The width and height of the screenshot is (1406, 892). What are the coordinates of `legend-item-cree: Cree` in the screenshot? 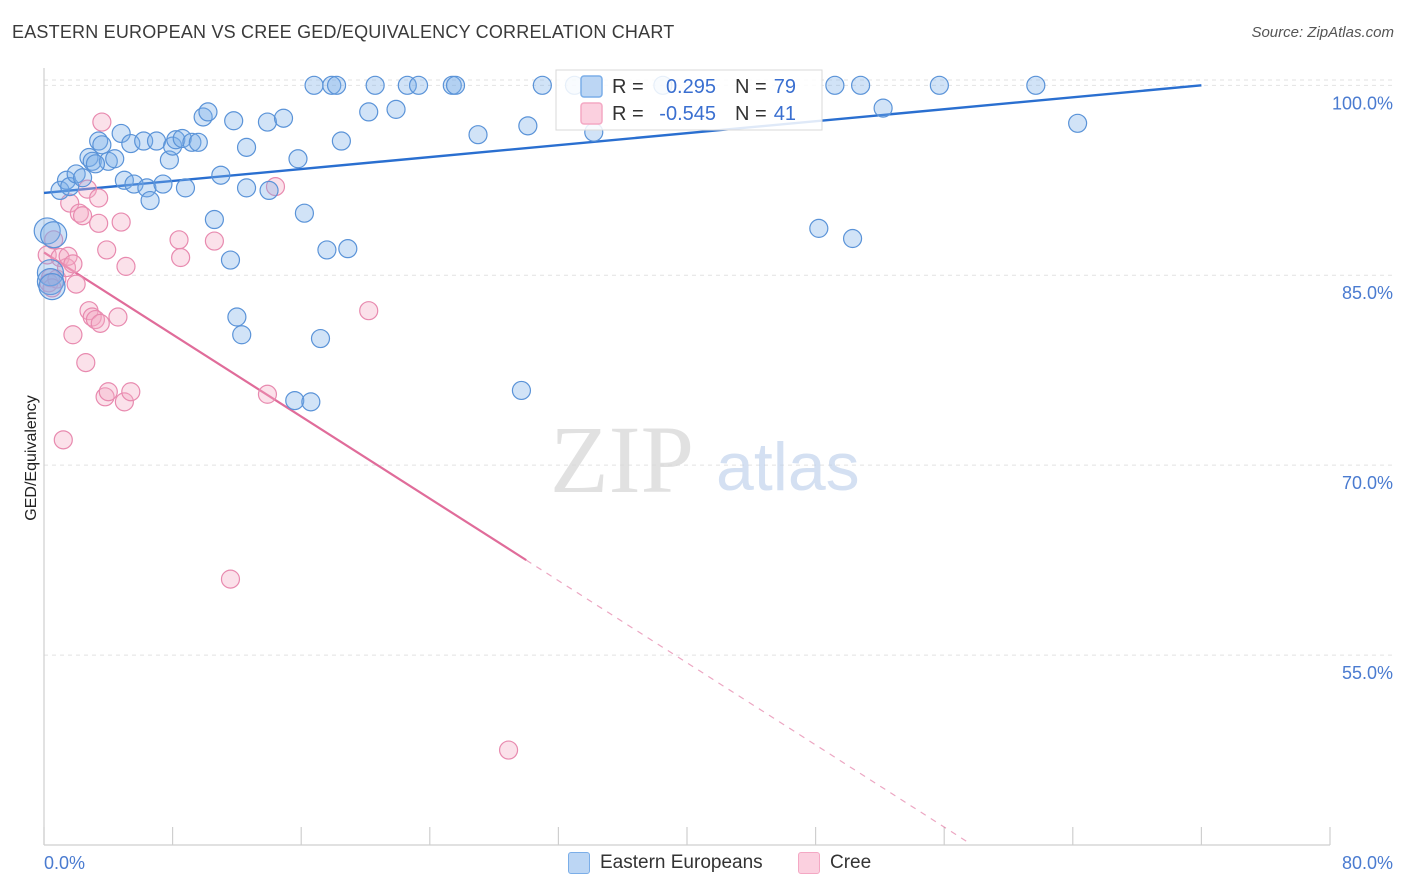 It's located at (834, 863).